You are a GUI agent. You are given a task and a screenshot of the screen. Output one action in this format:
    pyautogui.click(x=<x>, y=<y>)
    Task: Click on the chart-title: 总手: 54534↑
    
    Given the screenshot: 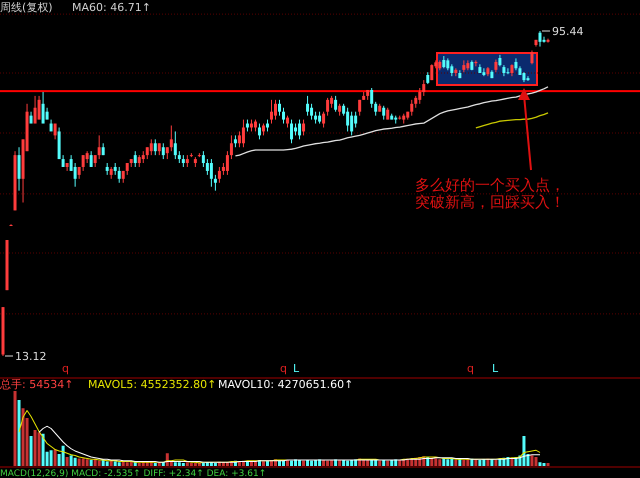 What is the action you would take?
    pyautogui.click(x=37, y=384)
    